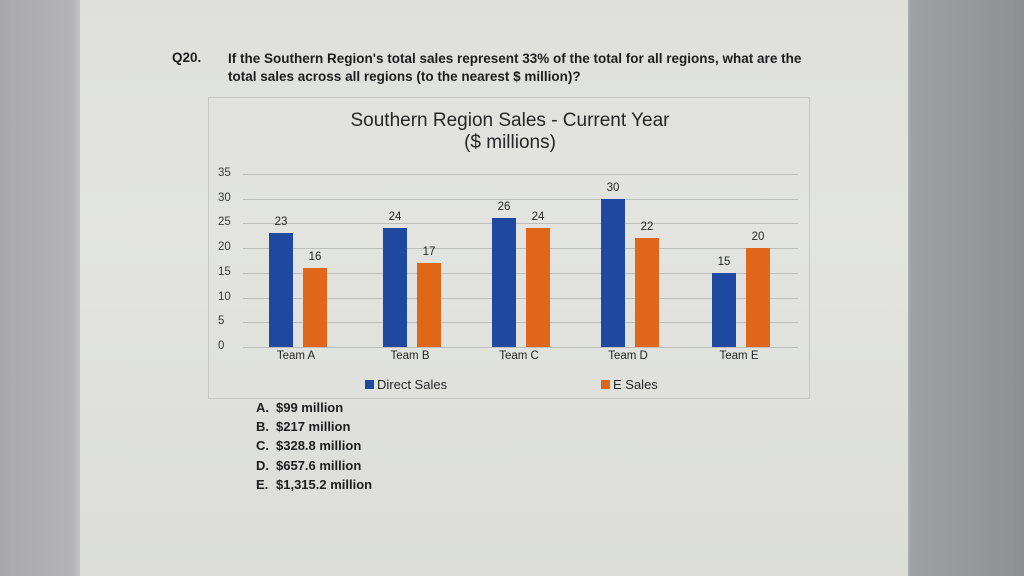 This screenshot has height=576, width=1024. I want to click on answer-option-e: E. $1,315.2 million, so click(314, 484).